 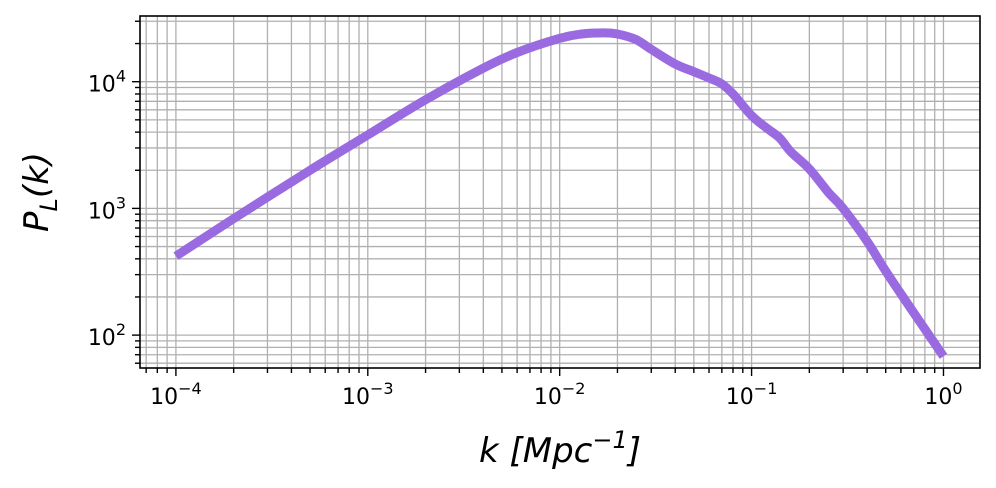 I want to click on x-tick-label: 10⁻⁴, so click(x=176, y=394).